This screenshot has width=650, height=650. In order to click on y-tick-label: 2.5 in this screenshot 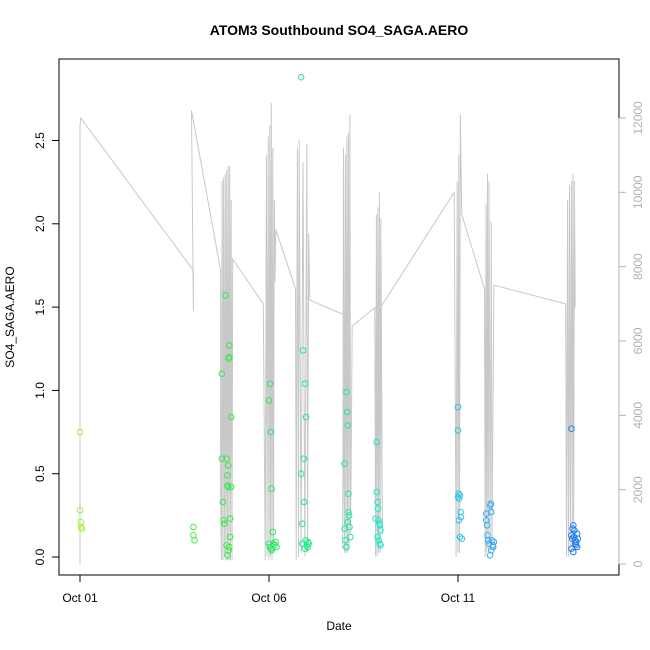, I will do `click(40, 140)`.